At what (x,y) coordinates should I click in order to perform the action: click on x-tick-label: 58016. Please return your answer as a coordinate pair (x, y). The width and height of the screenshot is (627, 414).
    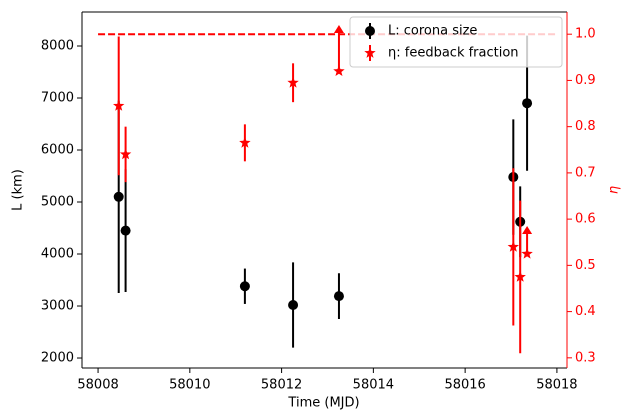
    Looking at the image, I should click on (464, 385).